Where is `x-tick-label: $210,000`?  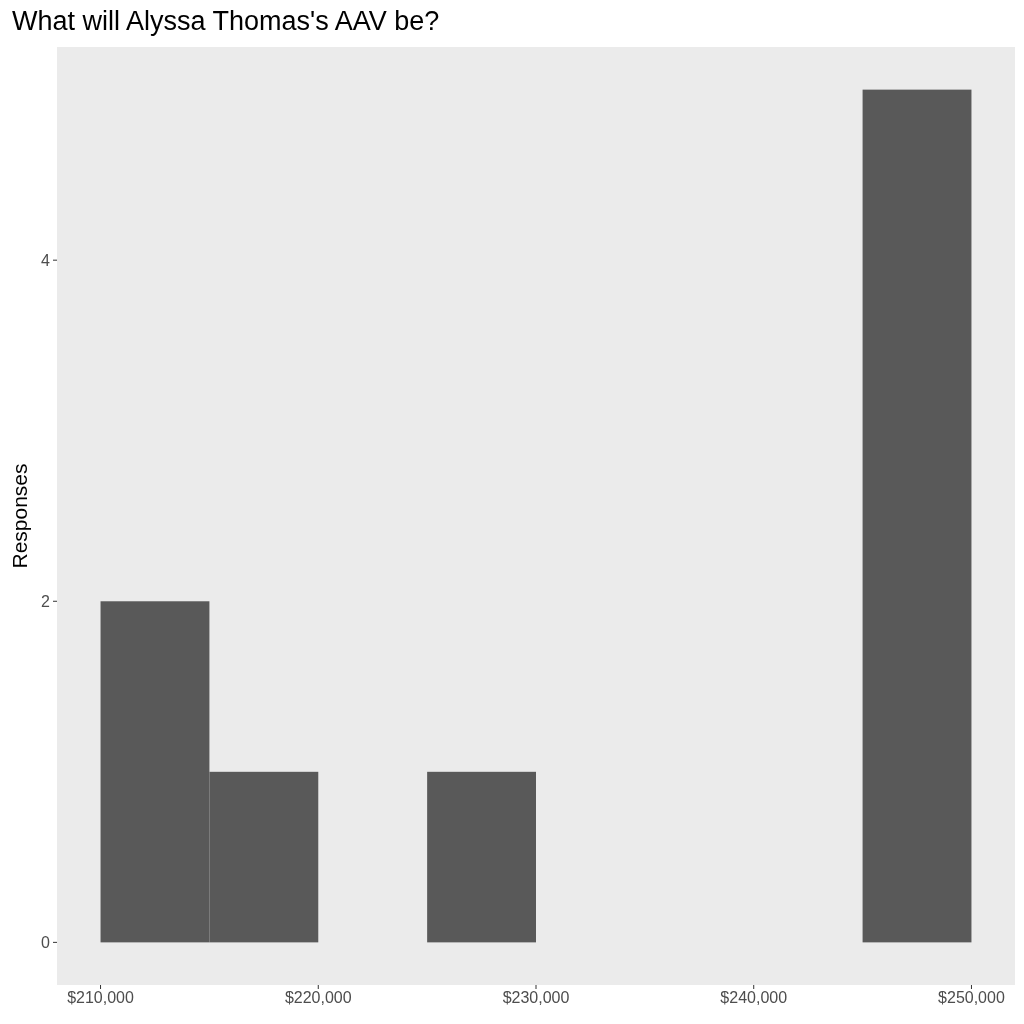 x-tick-label: $210,000 is located at coordinates (101, 998).